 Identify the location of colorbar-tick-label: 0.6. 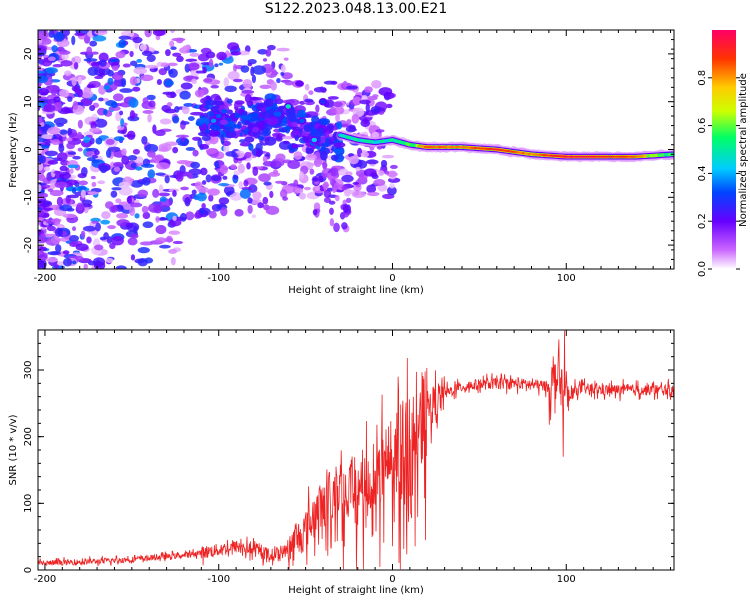
(702, 126).